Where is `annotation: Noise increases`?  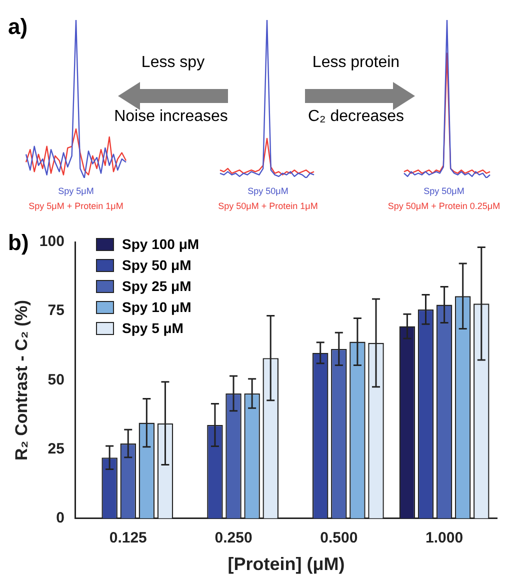
annotation: Noise increases is located at coordinates (171, 117).